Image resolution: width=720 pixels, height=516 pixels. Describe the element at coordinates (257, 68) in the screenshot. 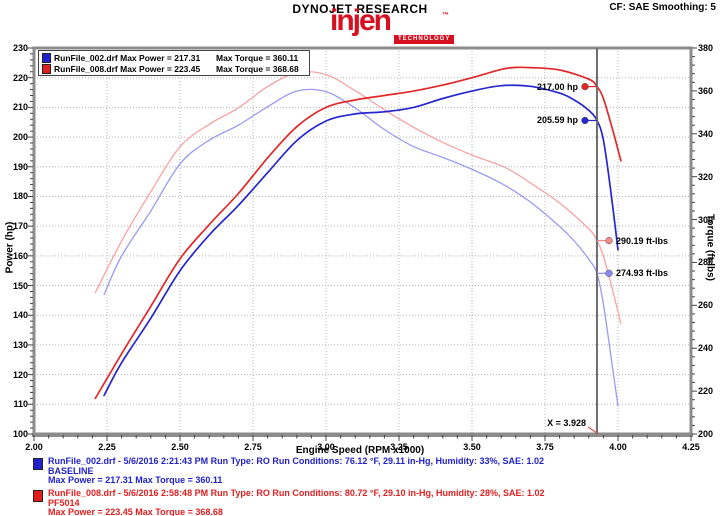

I see `legend-maxtorque: Max Torque = 368.68` at that location.